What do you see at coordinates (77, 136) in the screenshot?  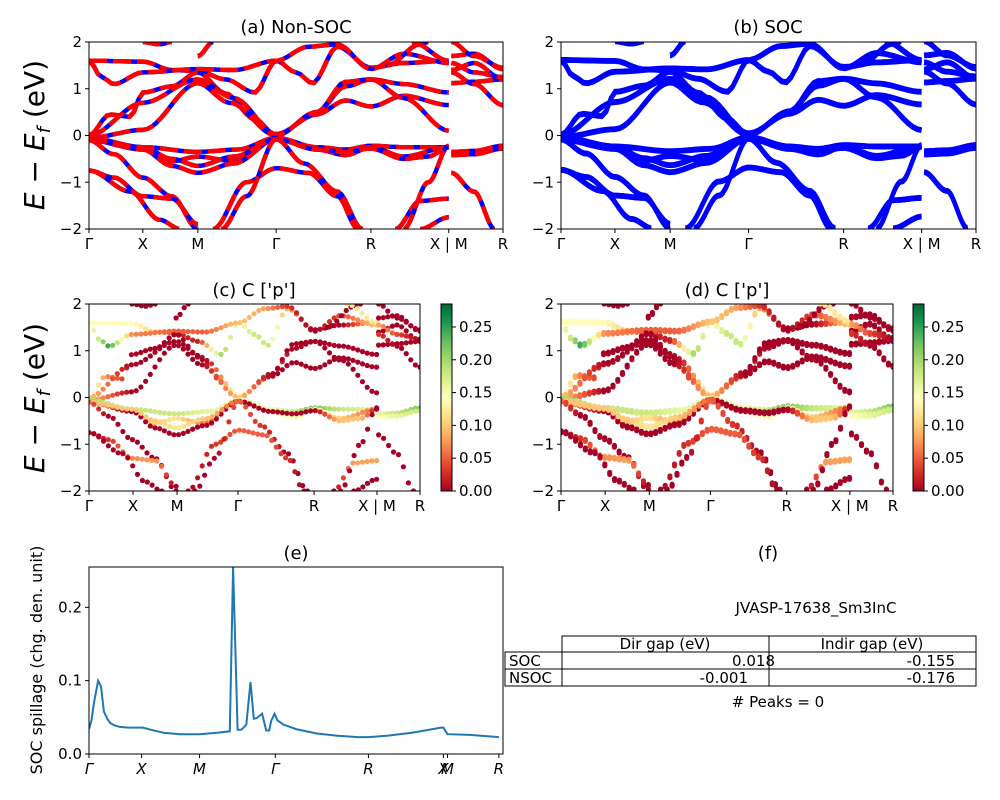 I see `y-tick-label: 0` at bounding box center [77, 136].